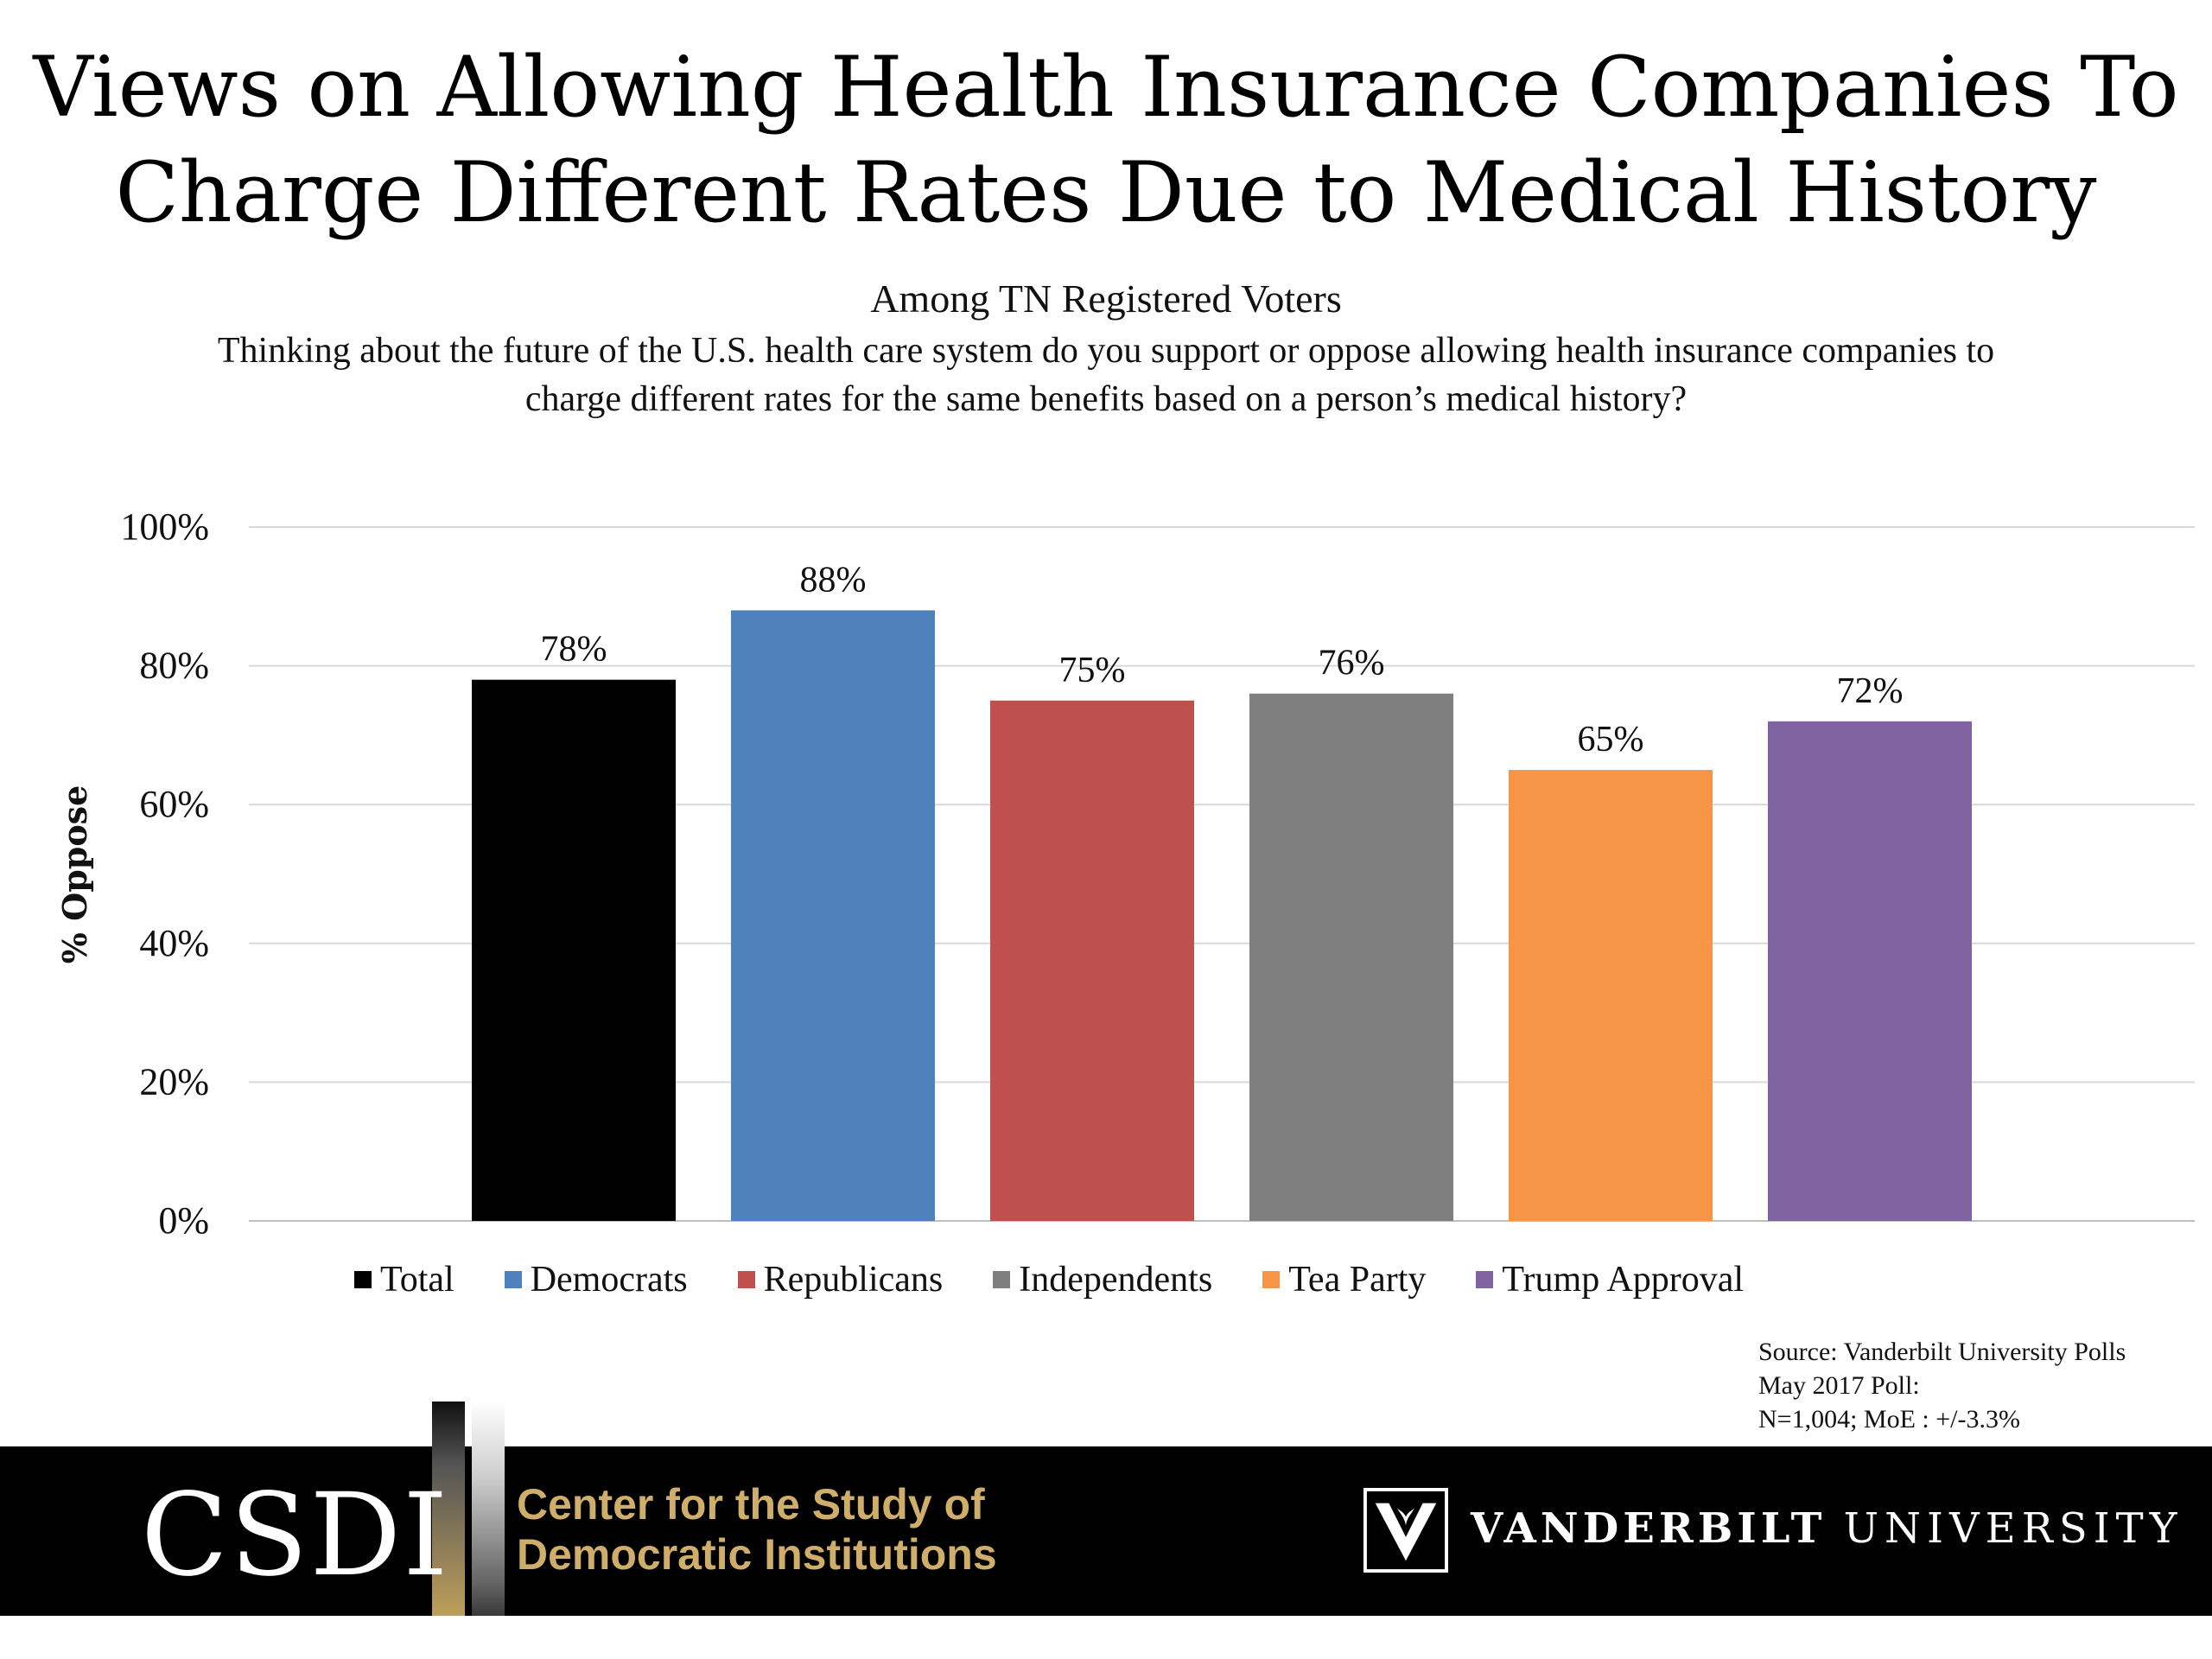 The height and width of the screenshot is (1659, 2212). I want to click on y-tick-label: 0%, so click(183, 1220).